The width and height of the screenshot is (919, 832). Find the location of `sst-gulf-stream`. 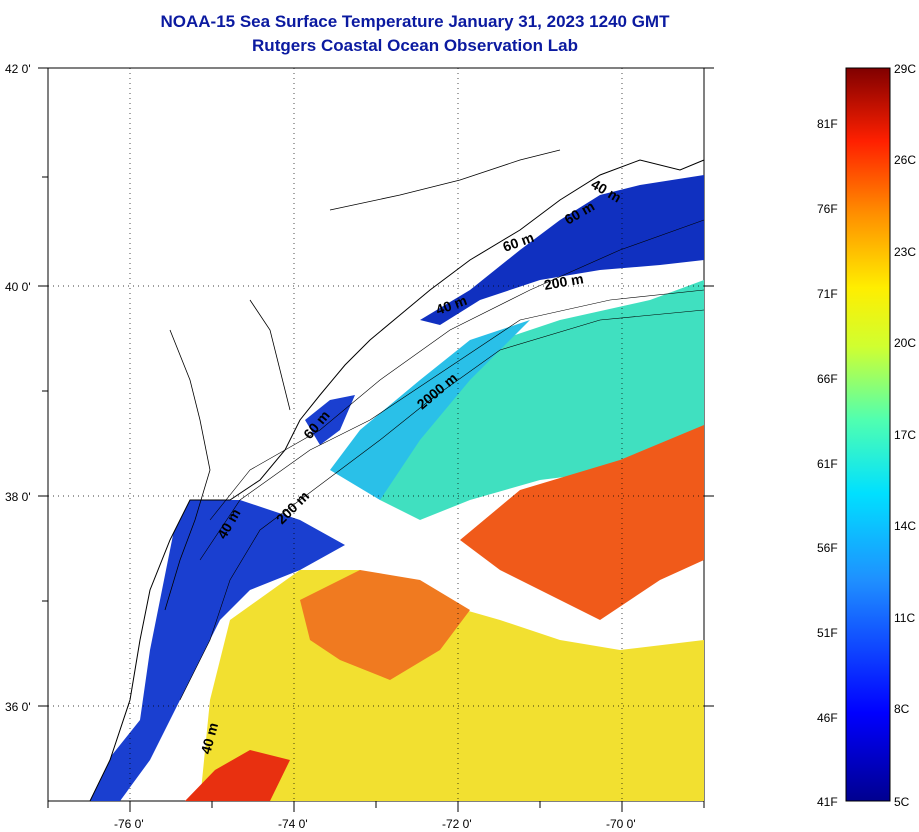

sst-gulf-stream is located at coordinates (582, 522).